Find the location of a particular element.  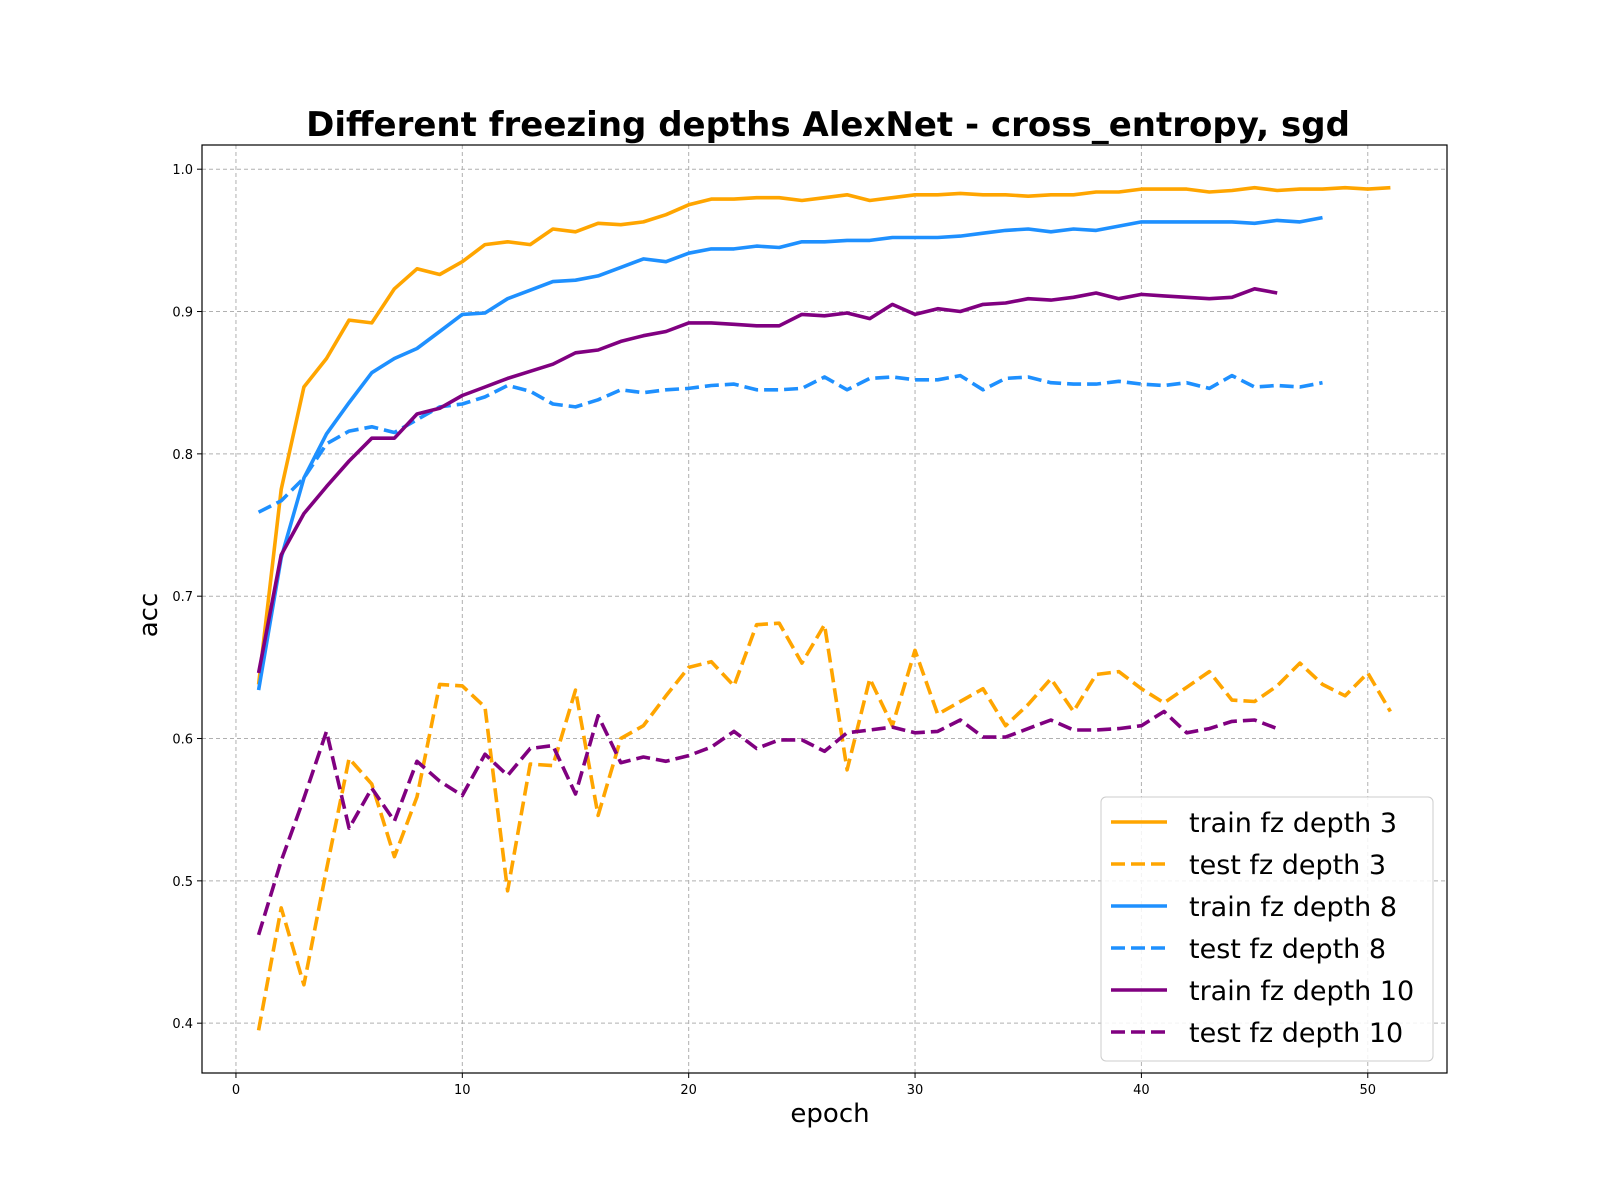

legend-label: test fz depth 10 is located at coordinates (1296, 1033).